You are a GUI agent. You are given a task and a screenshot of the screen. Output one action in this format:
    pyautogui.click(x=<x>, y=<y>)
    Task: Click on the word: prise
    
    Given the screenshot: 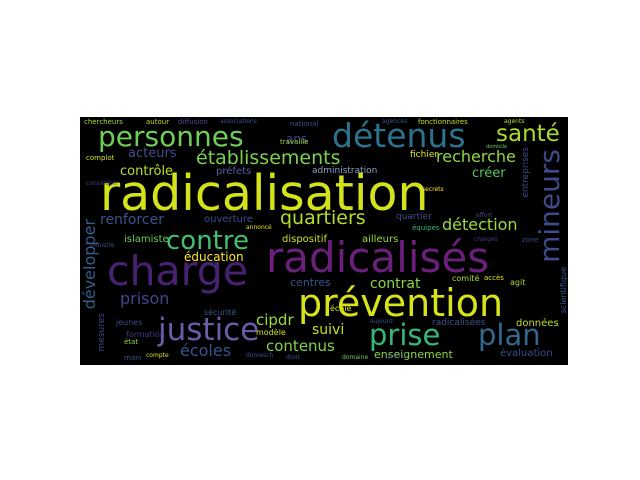 What is the action you would take?
    pyautogui.click(x=405, y=335)
    